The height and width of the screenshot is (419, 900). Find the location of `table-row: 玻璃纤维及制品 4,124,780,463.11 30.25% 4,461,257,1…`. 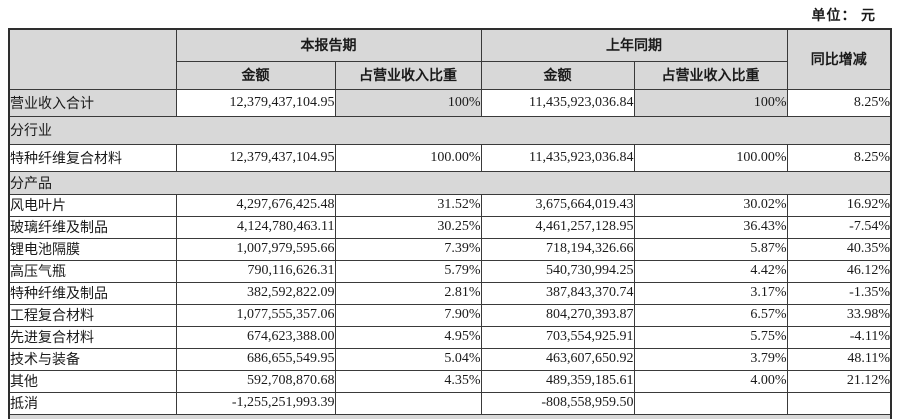

table-row: 玻璃纤维及制品 4,124,780,463.11 30.25% 4,461,257,1… is located at coordinates (450, 227).